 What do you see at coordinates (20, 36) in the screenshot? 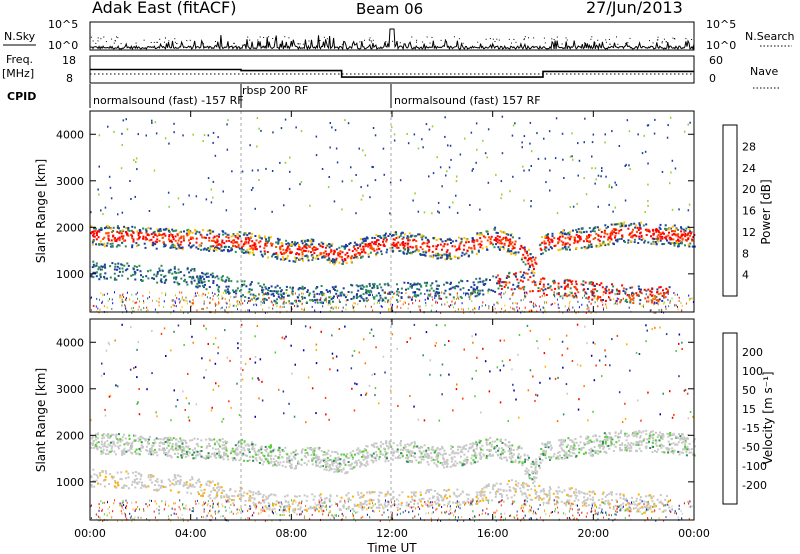
I see `nsky-label: N.Sky` at bounding box center [20, 36].